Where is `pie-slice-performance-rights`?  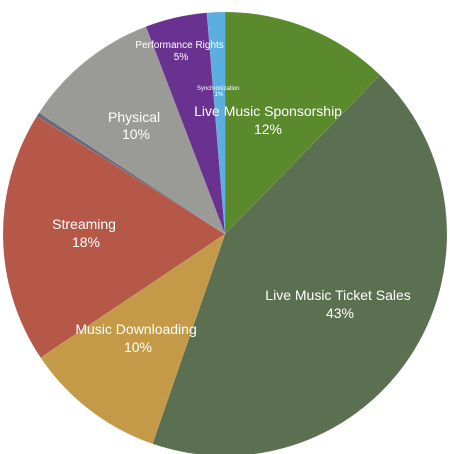
pie-slice-performance-rights is located at coordinates (185, 123).